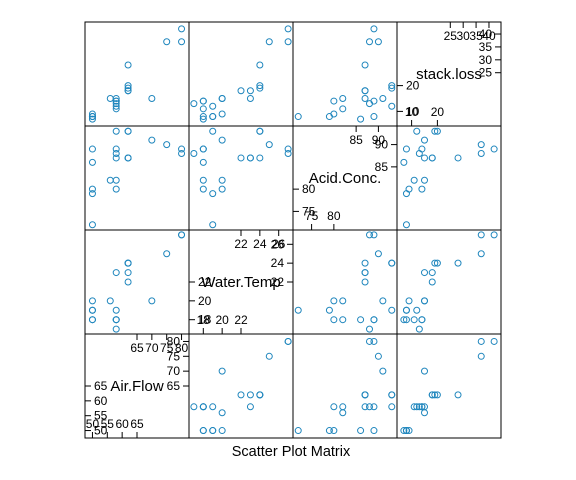  What do you see at coordinates (486, 34) in the screenshot?
I see `tick-label: 40` at bounding box center [486, 34].